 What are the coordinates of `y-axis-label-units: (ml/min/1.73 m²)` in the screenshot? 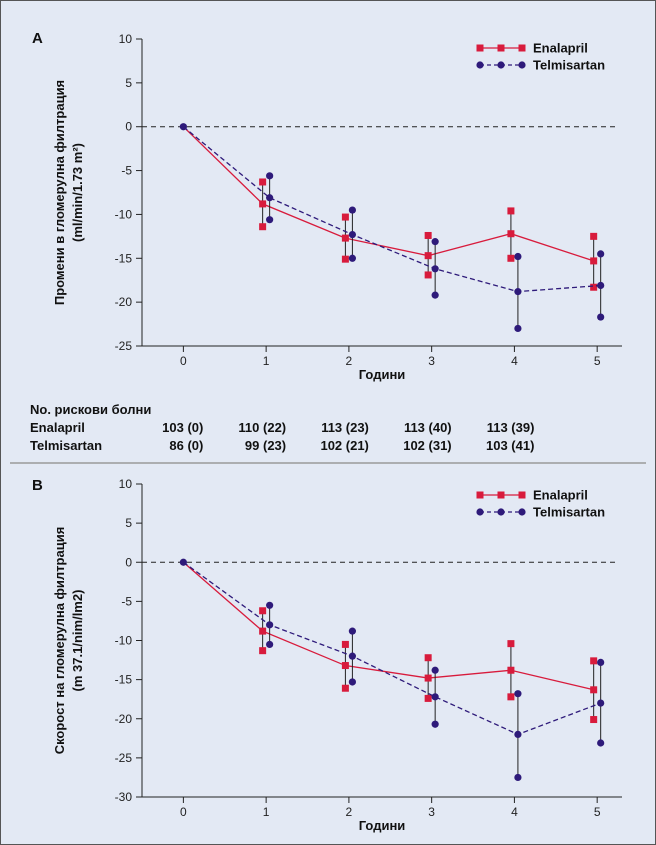 It's located at (77, 192).